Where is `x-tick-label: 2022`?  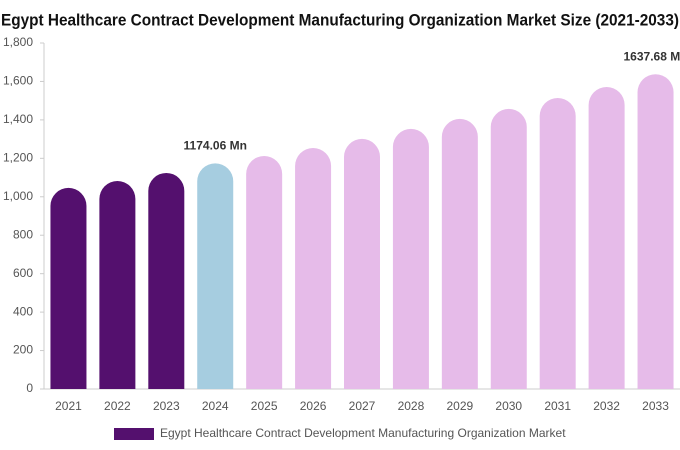
x-tick-label: 2022 is located at coordinates (117, 406).